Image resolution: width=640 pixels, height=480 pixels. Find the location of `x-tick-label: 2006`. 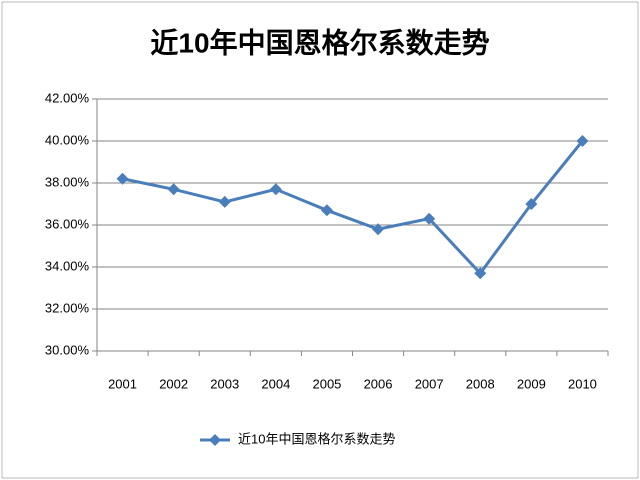

x-tick-label: 2006 is located at coordinates (378, 383).